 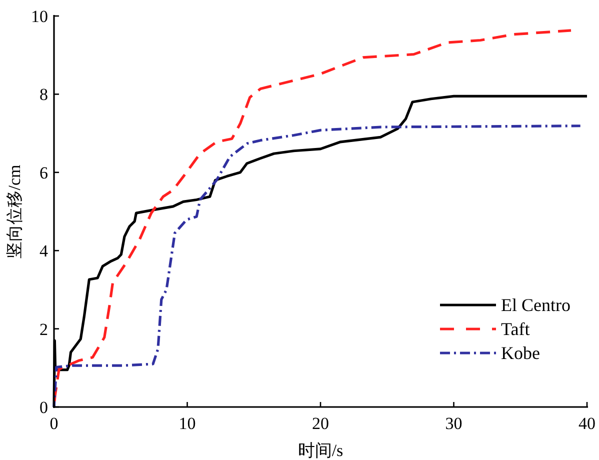 What do you see at coordinates (44, 407) in the screenshot?
I see `y-tick-label: 0` at bounding box center [44, 407].